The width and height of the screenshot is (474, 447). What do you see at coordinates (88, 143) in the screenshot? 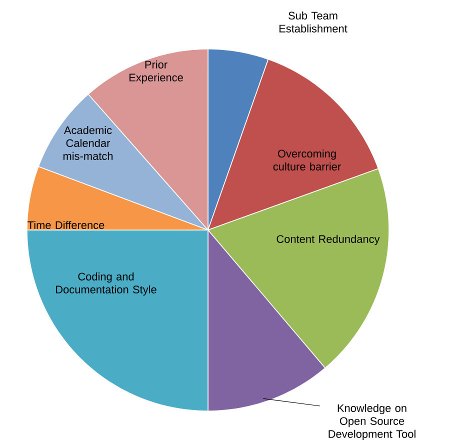
I see `slice-label: Academic Calendar mis-match` at bounding box center [88, 143].